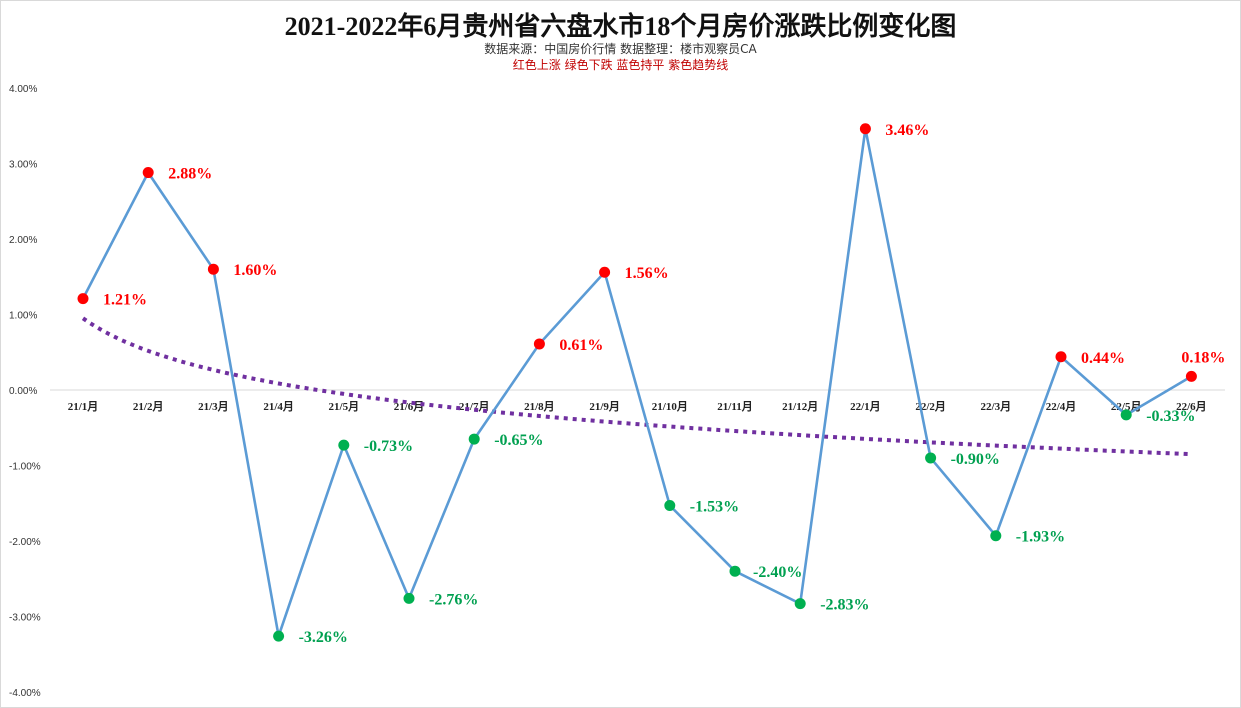 This screenshot has width=1241, height=708. What do you see at coordinates (777, 572) in the screenshot?
I see `data-label: -2.40%` at bounding box center [777, 572].